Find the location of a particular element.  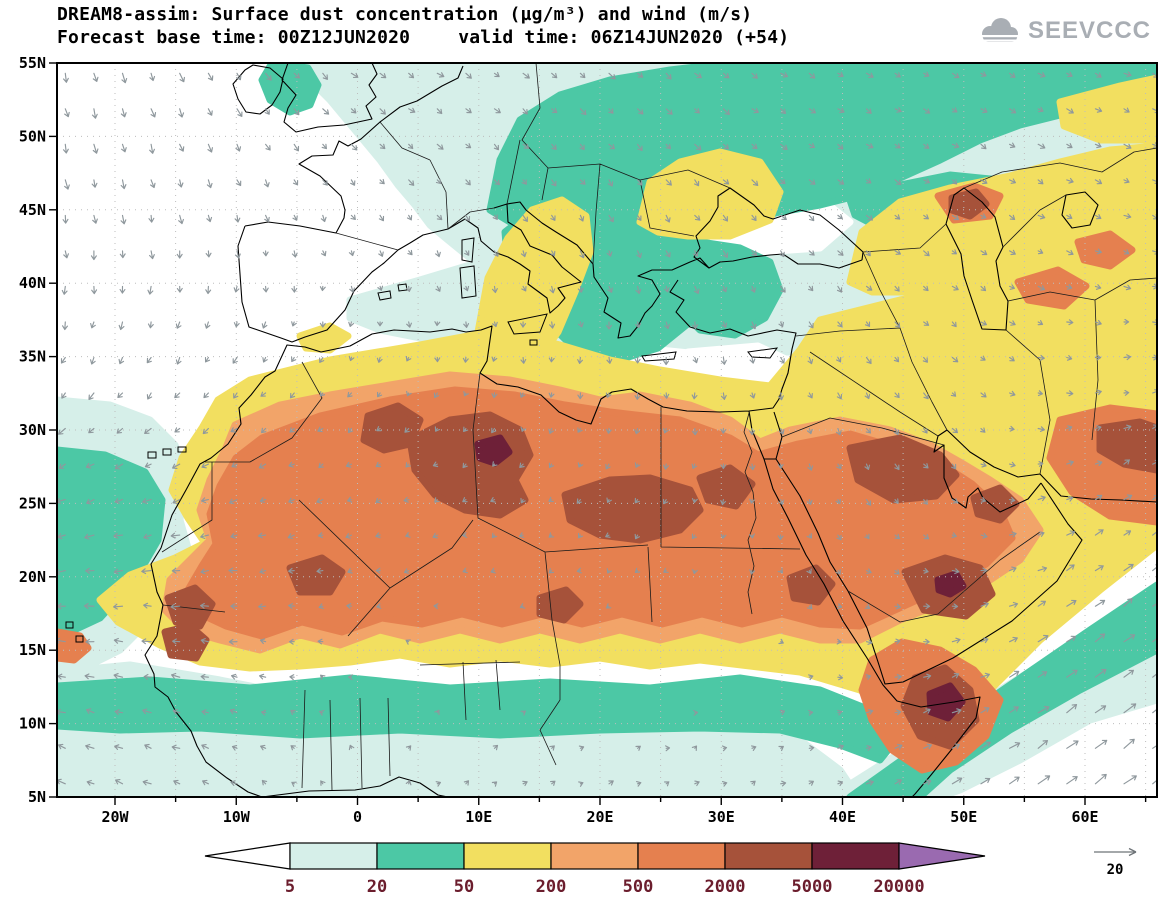

lat-tick-label: 25N is located at coordinates (32, 503).